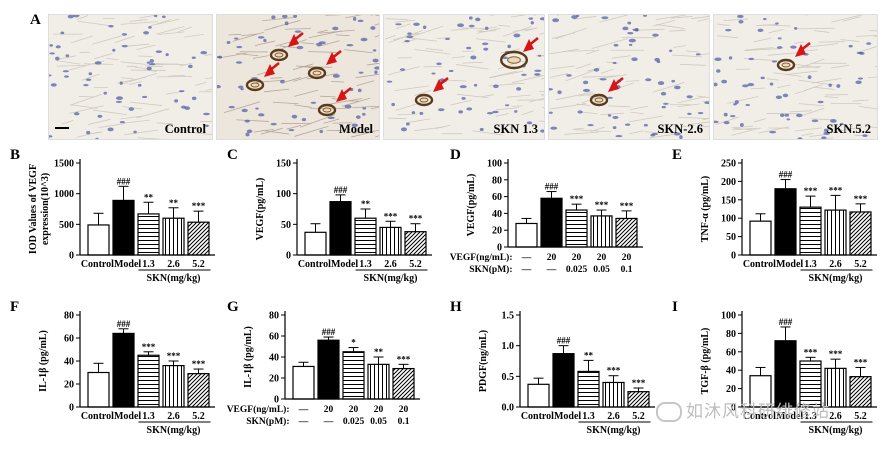  What do you see at coordinates (773, 264) in the screenshot?
I see `x-tick-label: ControlModel` at bounding box center [773, 264].